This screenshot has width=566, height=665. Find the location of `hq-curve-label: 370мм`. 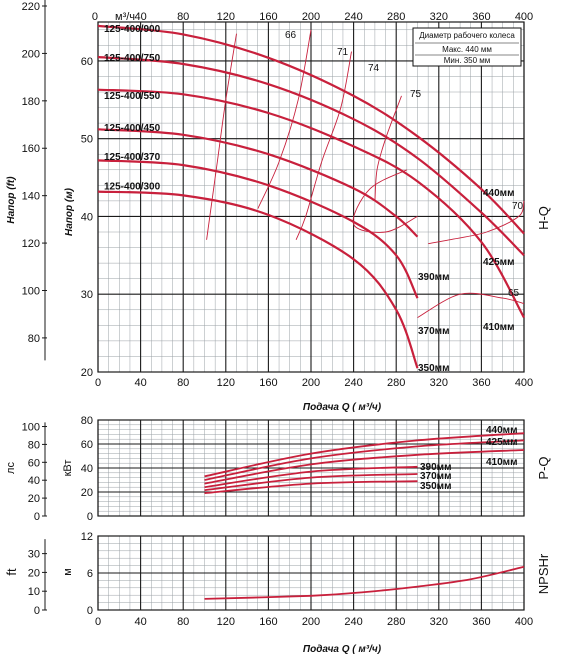

hq-curve-label: 370мм is located at coordinates (433, 331).